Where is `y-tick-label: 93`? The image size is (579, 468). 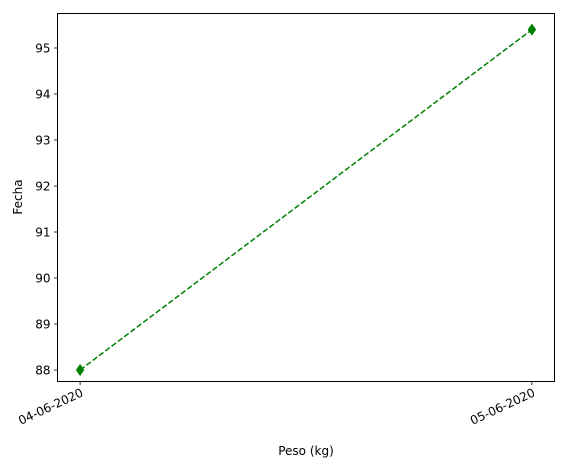 y-tick-label: 93 is located at coordinates (42, 140).